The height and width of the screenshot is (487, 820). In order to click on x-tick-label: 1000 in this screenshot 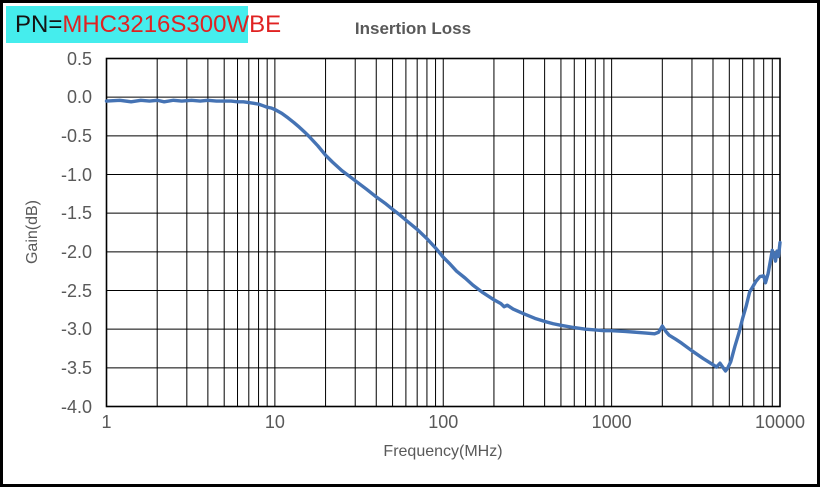, I will do `click(611, 422)`.